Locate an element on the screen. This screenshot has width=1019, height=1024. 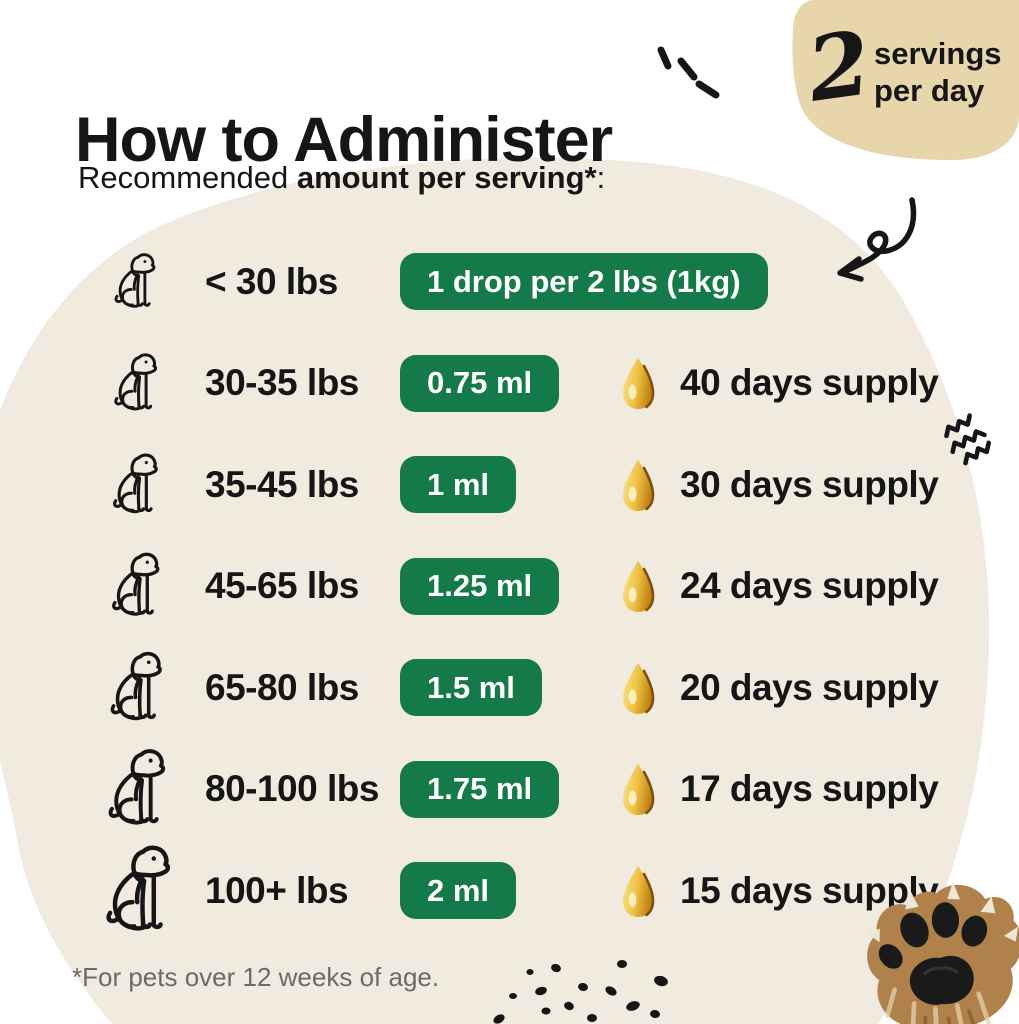
servings-label-line1: servings is located at coordinates (938, 53).